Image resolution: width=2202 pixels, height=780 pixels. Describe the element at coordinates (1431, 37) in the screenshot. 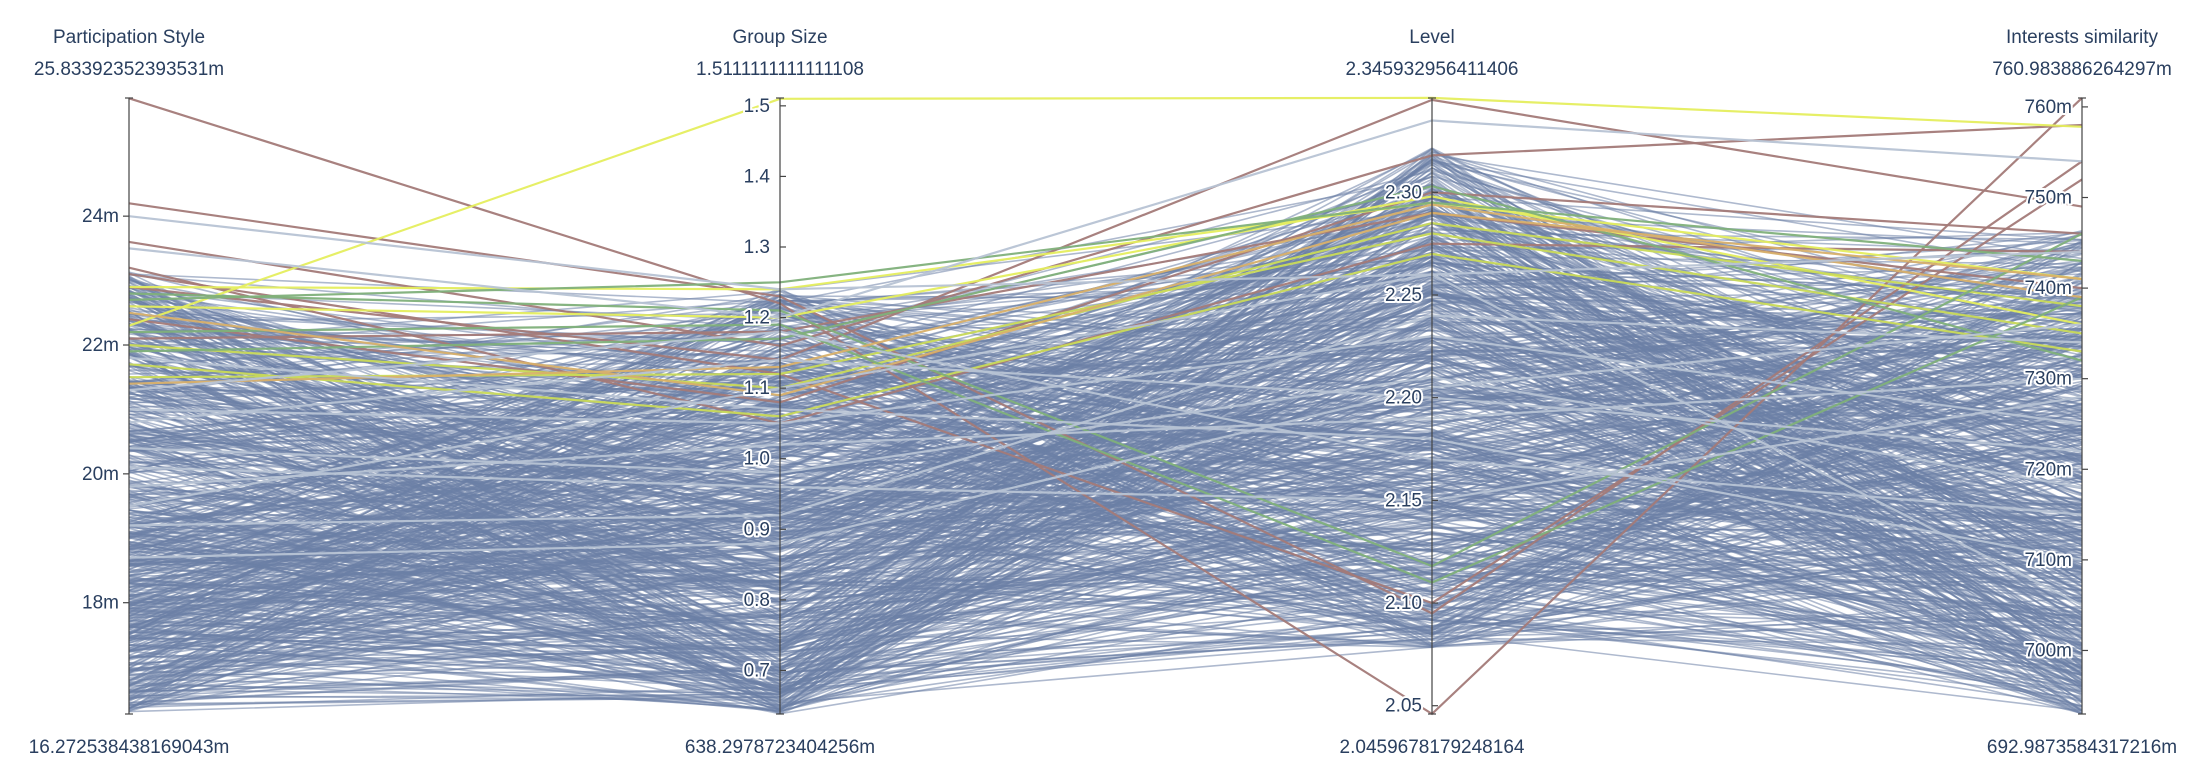

I see `axis-title: Level` at that location.